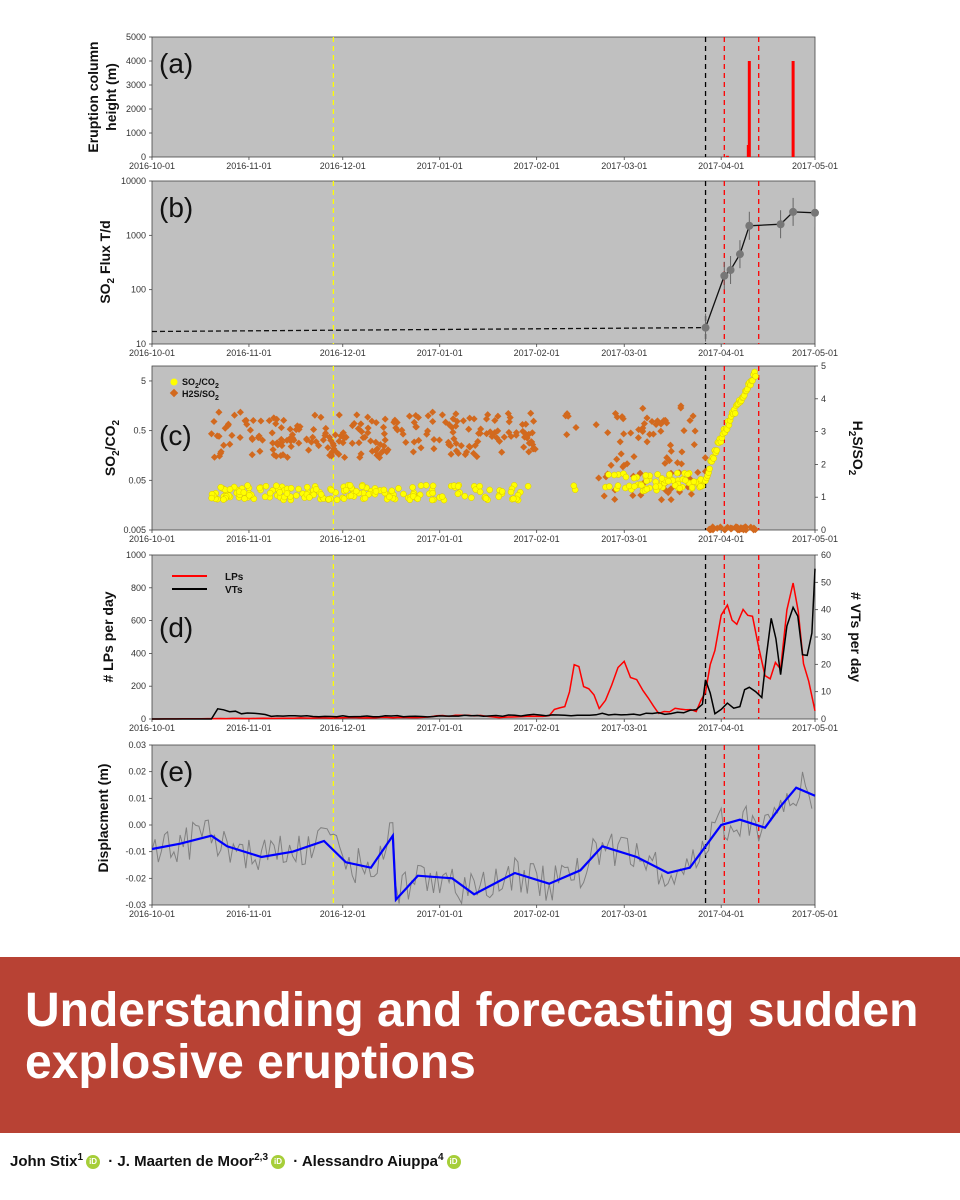  What do you see at coordinates (44, 1161) in the screenshot?
I see `author-1: John Stix` at bounding box center [44, 1161].